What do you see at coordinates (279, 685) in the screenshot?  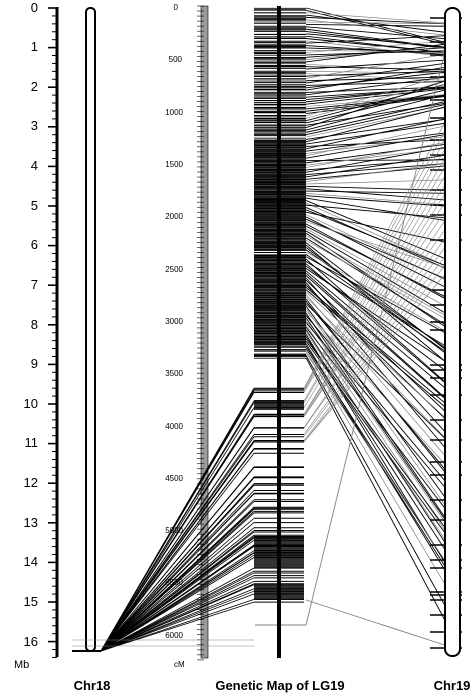 I see `genetic-map-label: Genetic Map of LG19` at bounding box center [279, 685].